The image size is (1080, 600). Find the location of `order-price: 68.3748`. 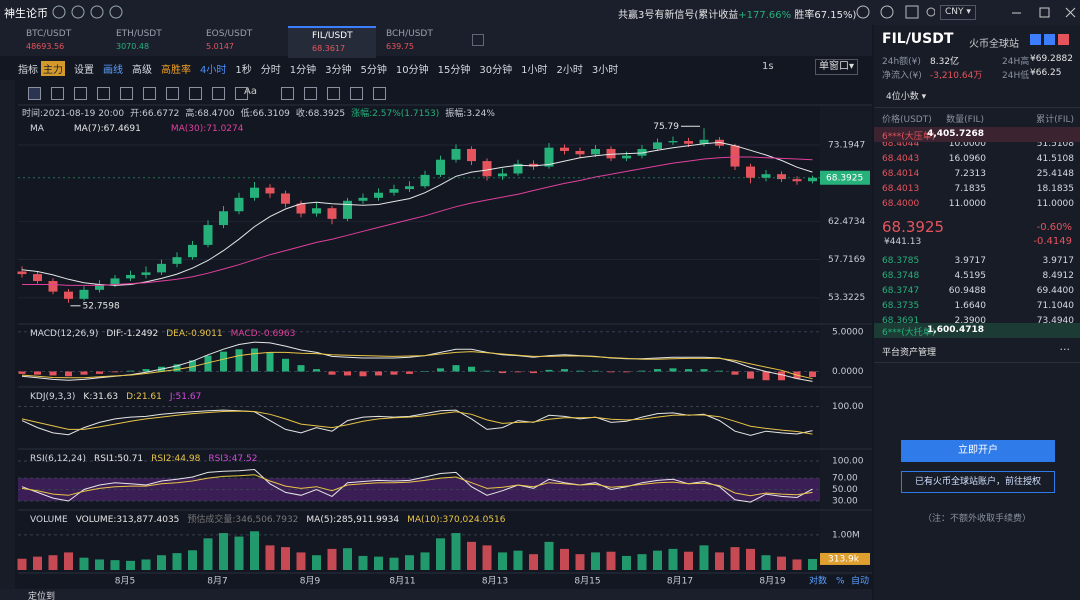

order-price: 68.3748 is located at coordinates (901, 276).